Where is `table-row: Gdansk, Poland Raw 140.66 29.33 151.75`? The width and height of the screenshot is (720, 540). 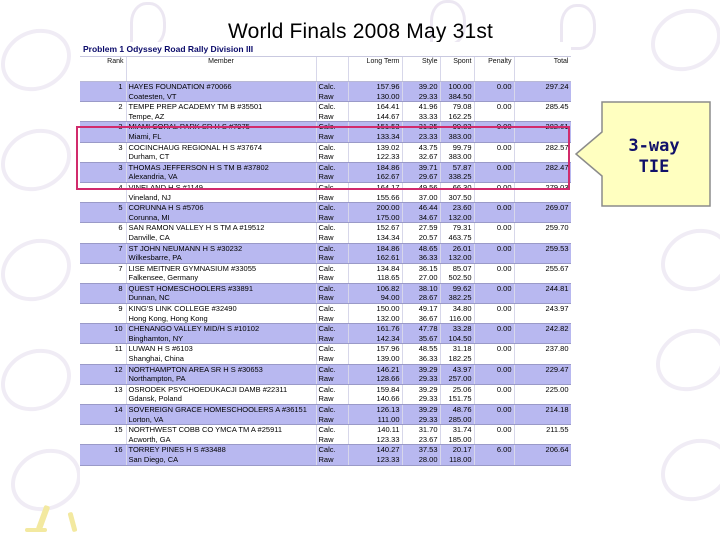
table-row: Gdansk, Poland Raw 140.66 29.33 151.75 is located at coordinates (325, 400).